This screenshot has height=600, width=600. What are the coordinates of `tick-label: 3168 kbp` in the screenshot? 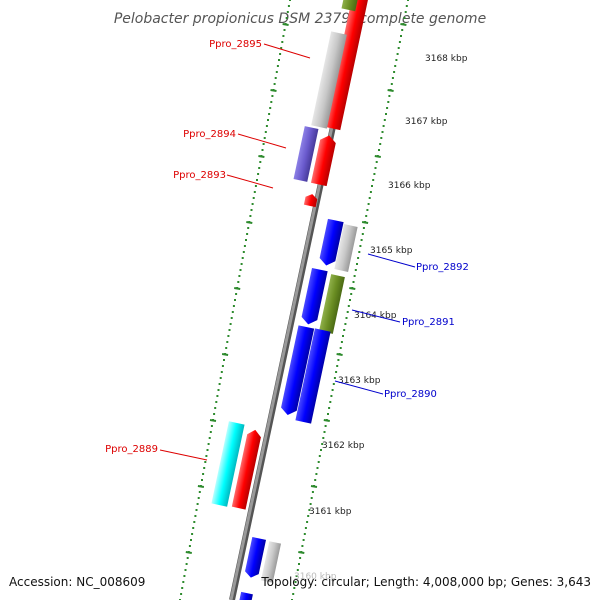 It's located at (446, 59).